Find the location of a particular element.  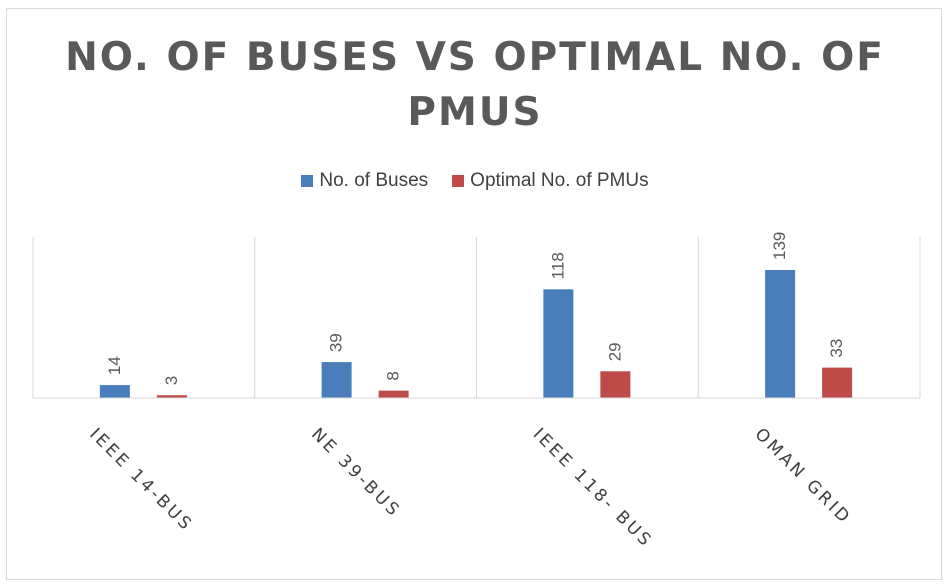

data-label: 33 is located at coordinates (836, 348).